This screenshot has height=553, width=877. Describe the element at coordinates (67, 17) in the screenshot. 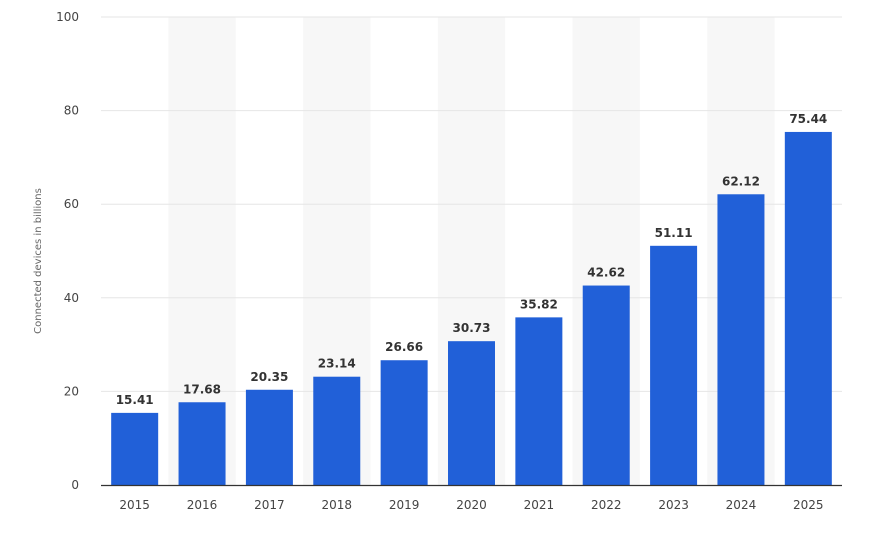

I see `y-tick-label-100: 100` at that location.